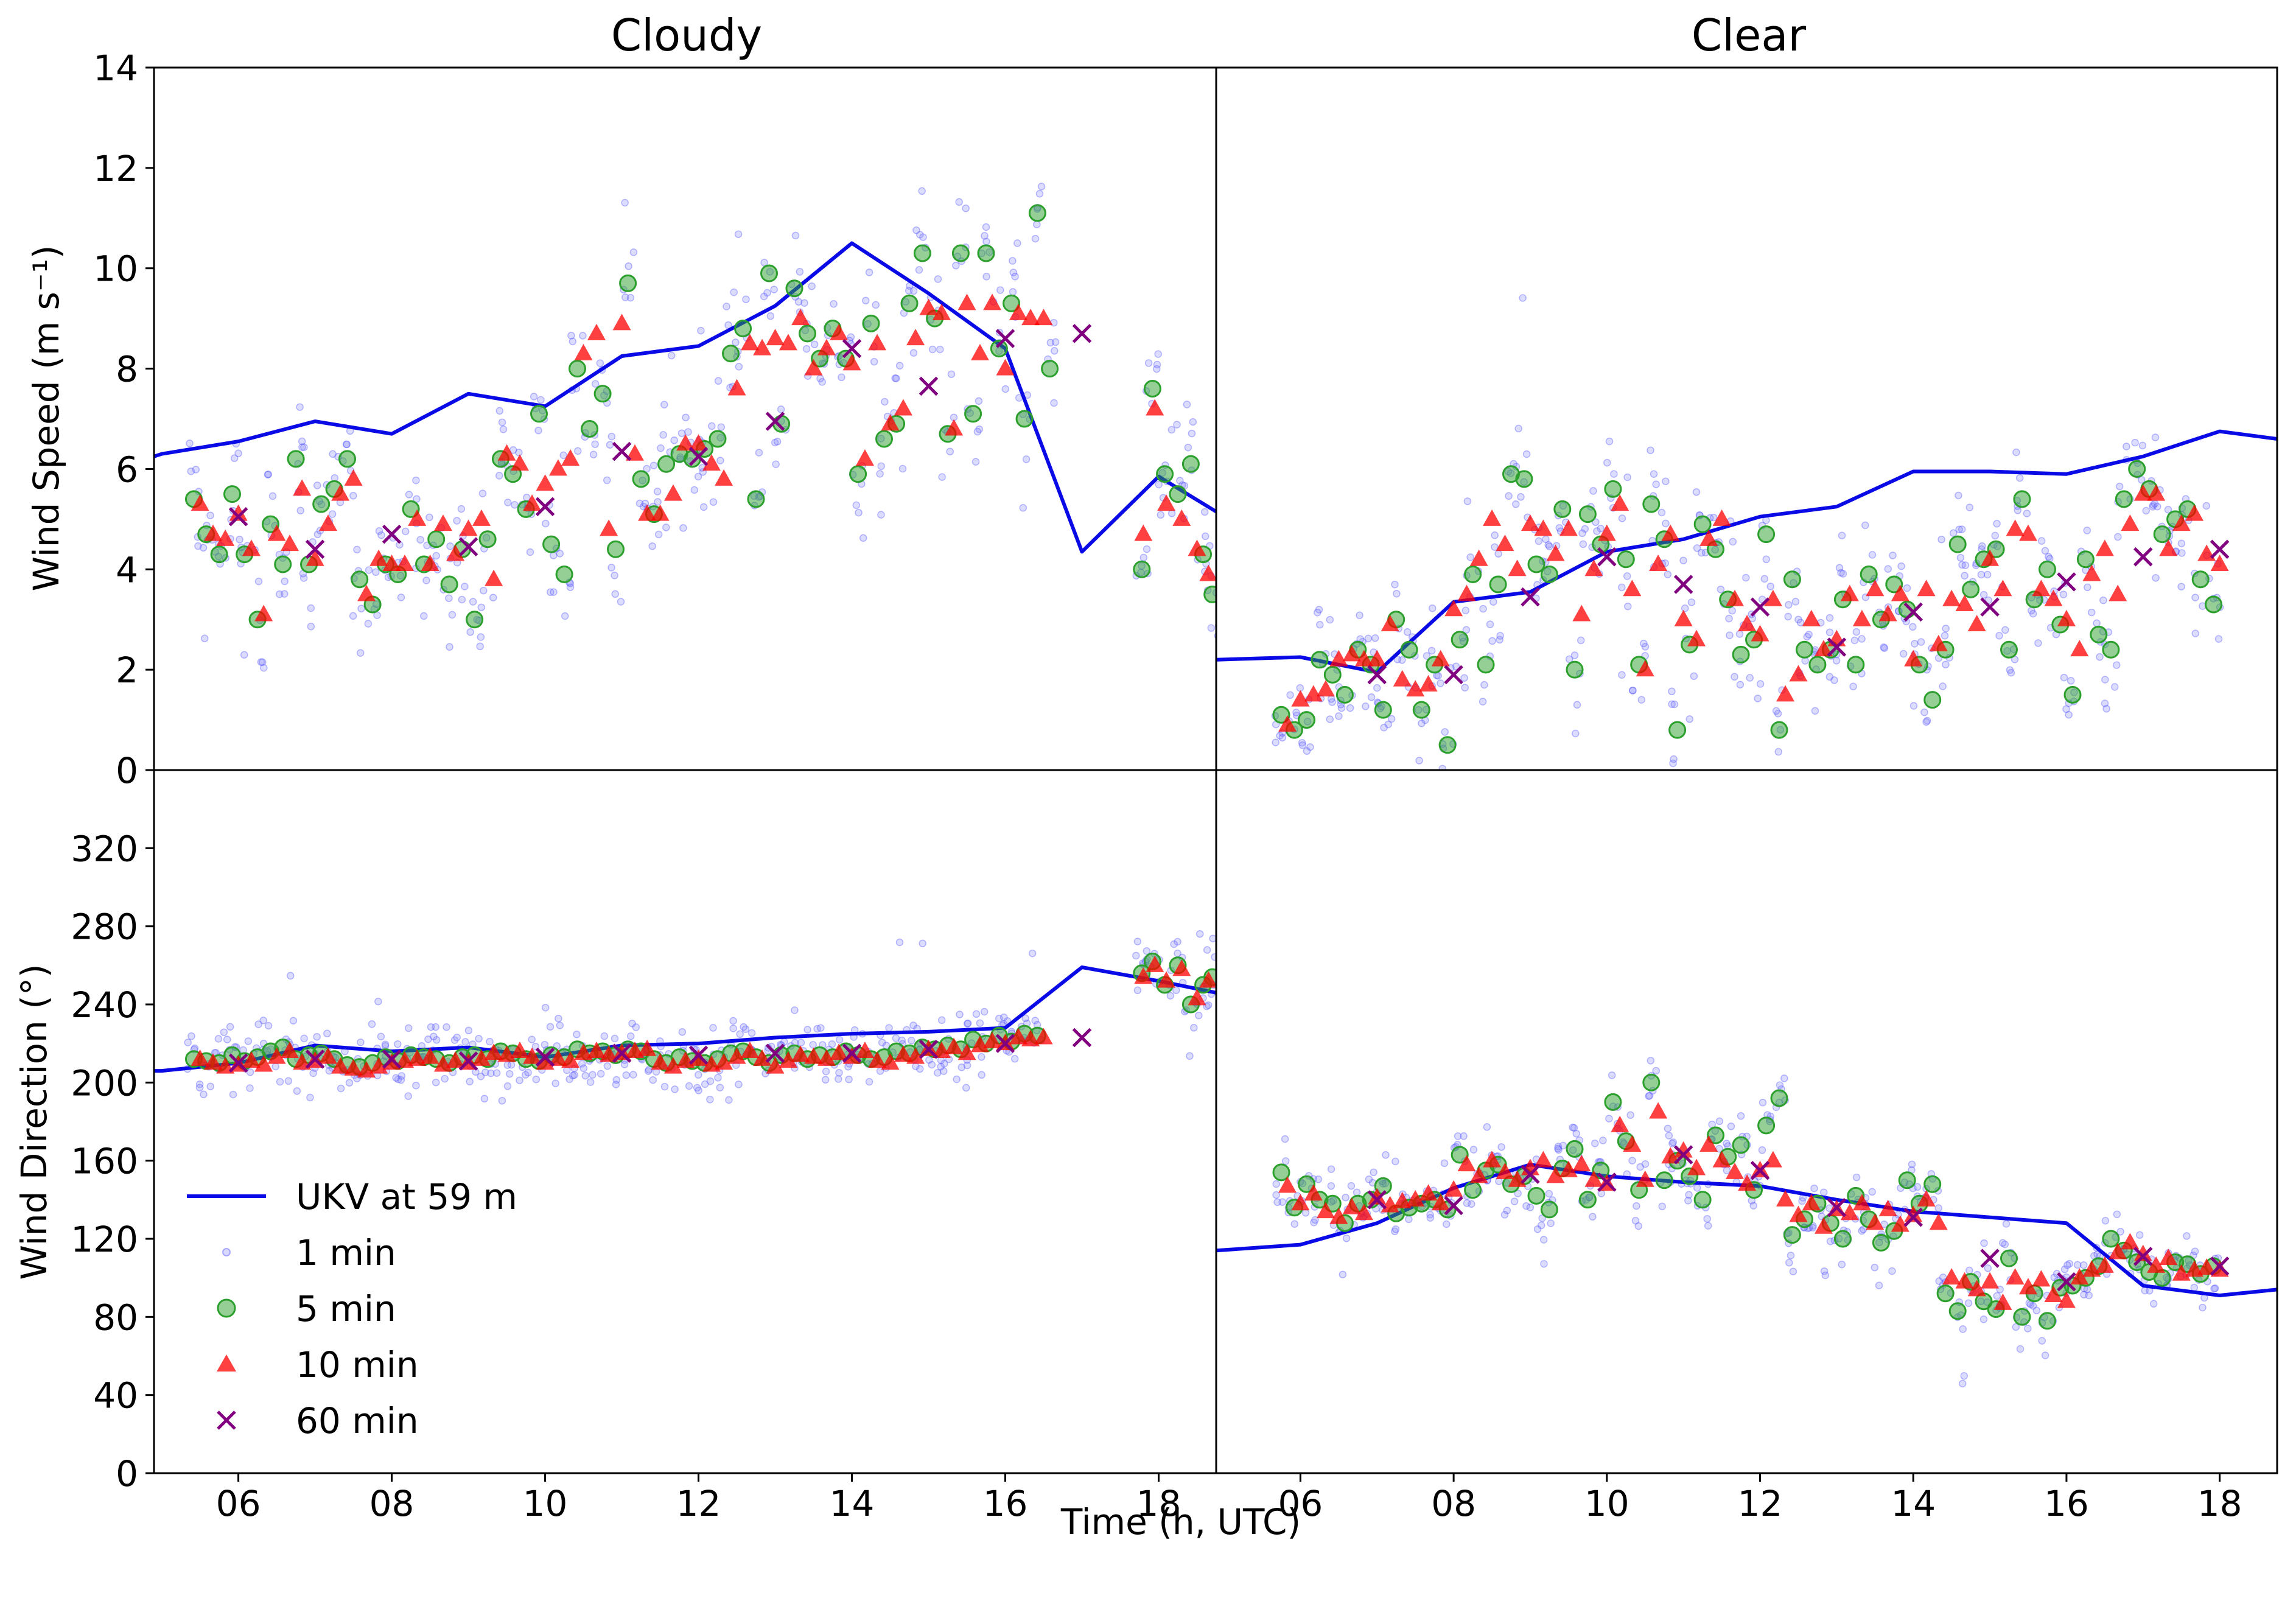  Describe the element at coordinates (357, 1365) in the screenshot. I see `legend-10min-label: 10 min` at that location.